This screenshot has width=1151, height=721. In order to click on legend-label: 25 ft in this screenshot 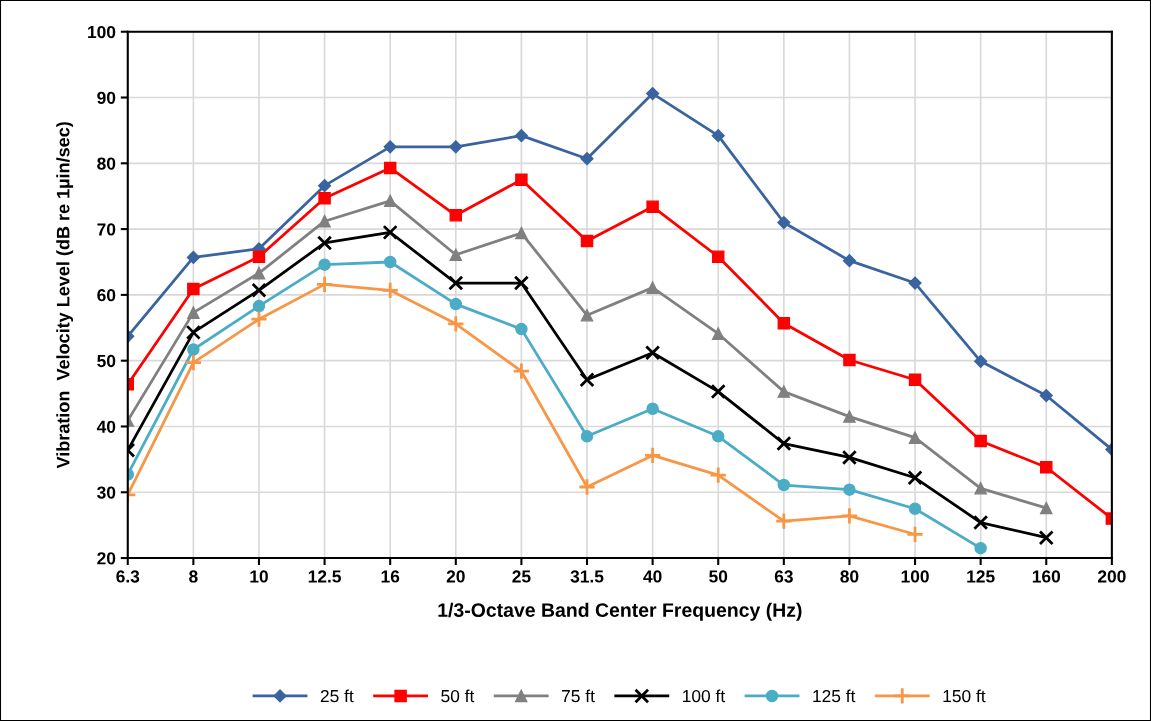, I will do `click(337, 696)`.